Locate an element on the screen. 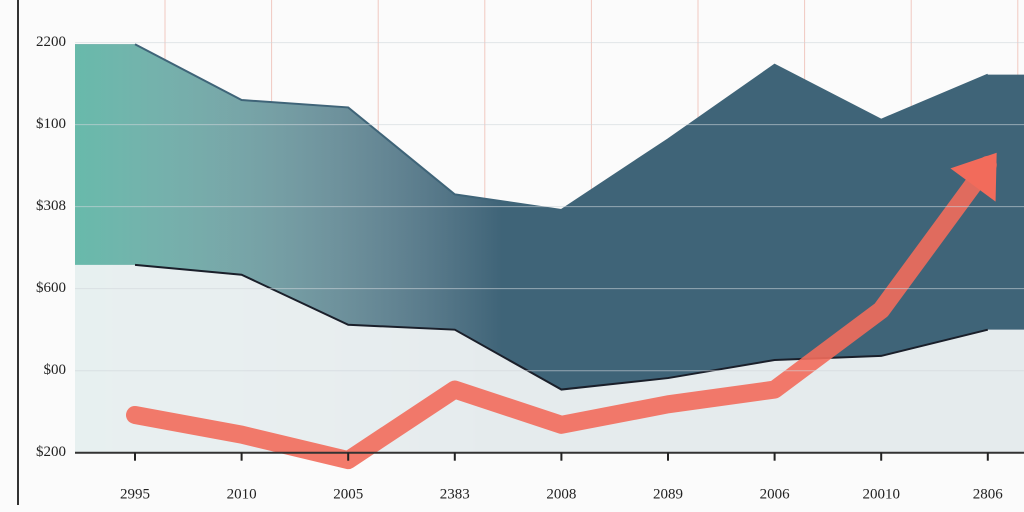 Image resolution: width=1024 pixels, height=512 pixels. x-tick-label: 2006 is located at coordinates (775, 494).